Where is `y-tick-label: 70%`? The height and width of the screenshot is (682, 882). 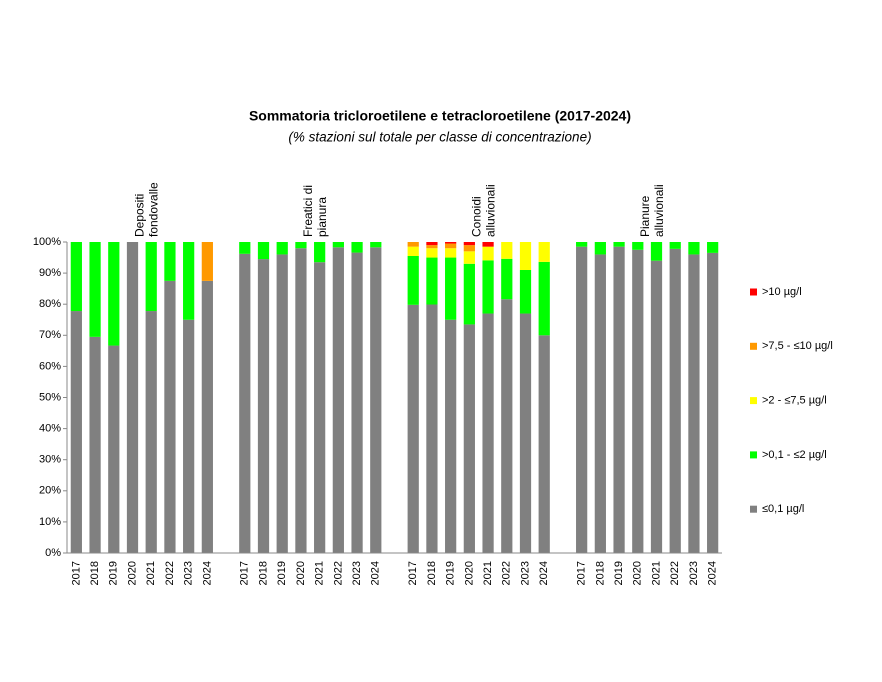
y-tick-label: 70% is located at coordinates (50, 335).